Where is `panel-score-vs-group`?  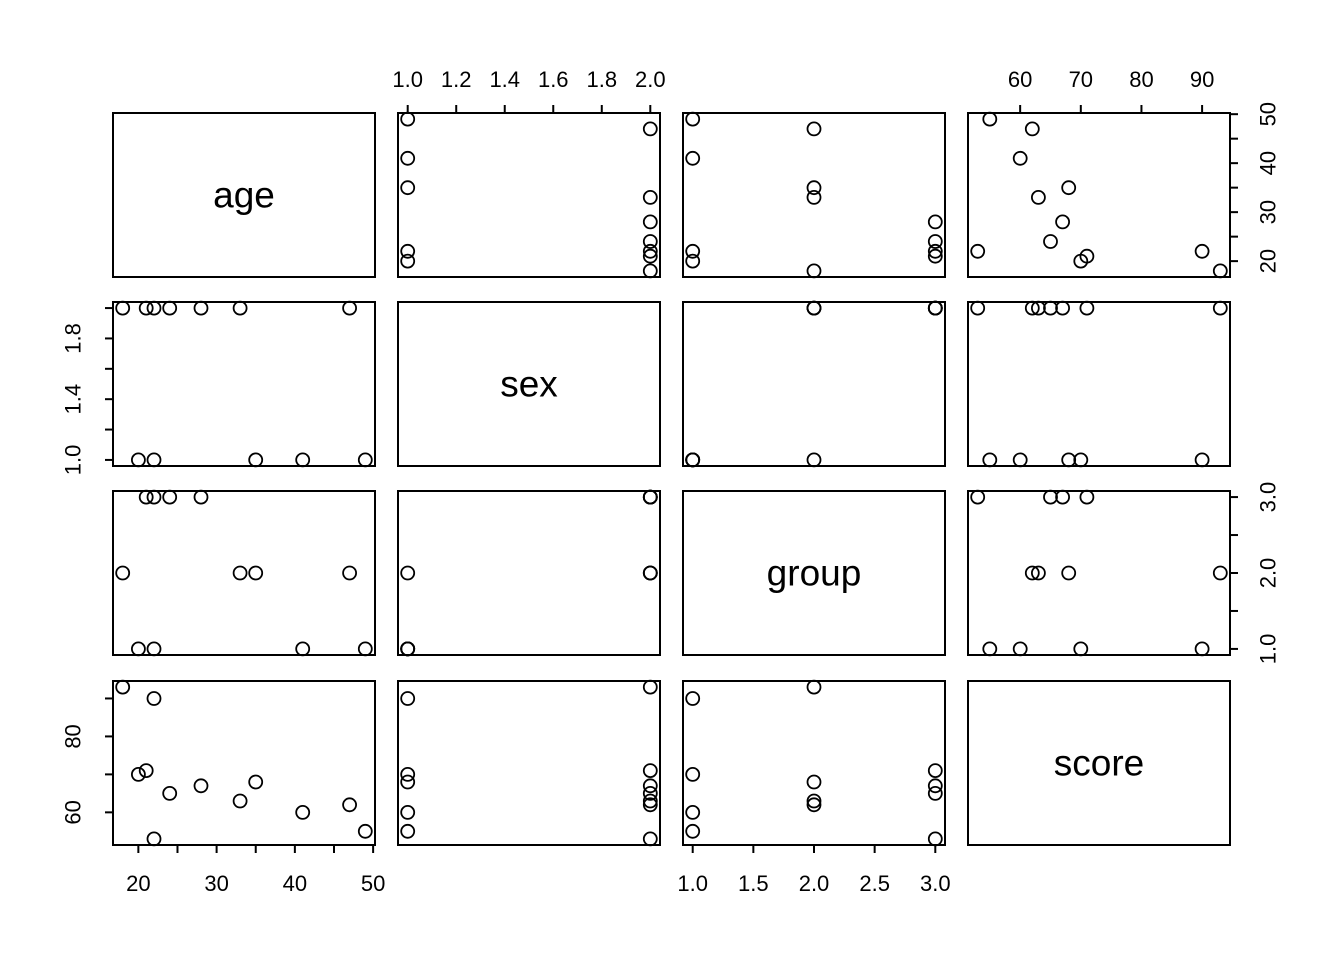 panel-score-vs-group is located at coordinates (814, 763).